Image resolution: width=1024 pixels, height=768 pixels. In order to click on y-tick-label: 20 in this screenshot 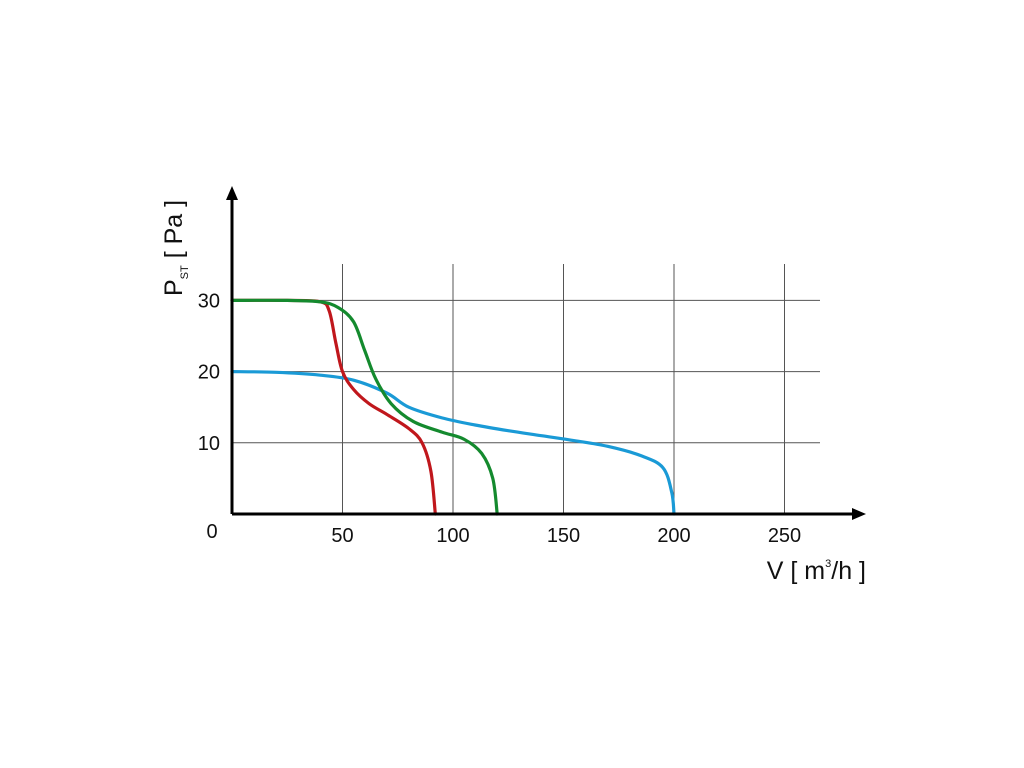, I will do `click(209, 373)`.